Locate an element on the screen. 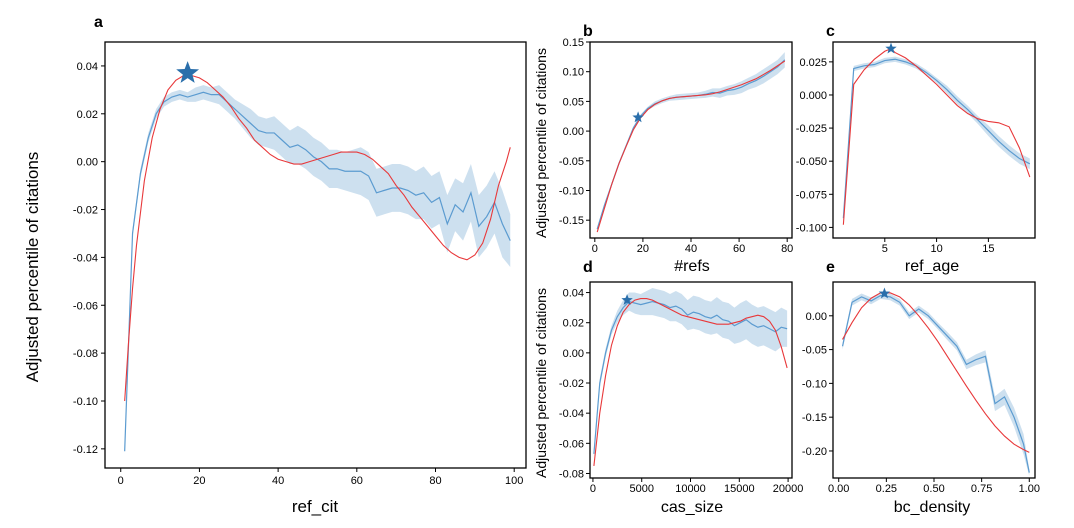  y-tick-label: 0.15 is located at coordinates (573, 43).